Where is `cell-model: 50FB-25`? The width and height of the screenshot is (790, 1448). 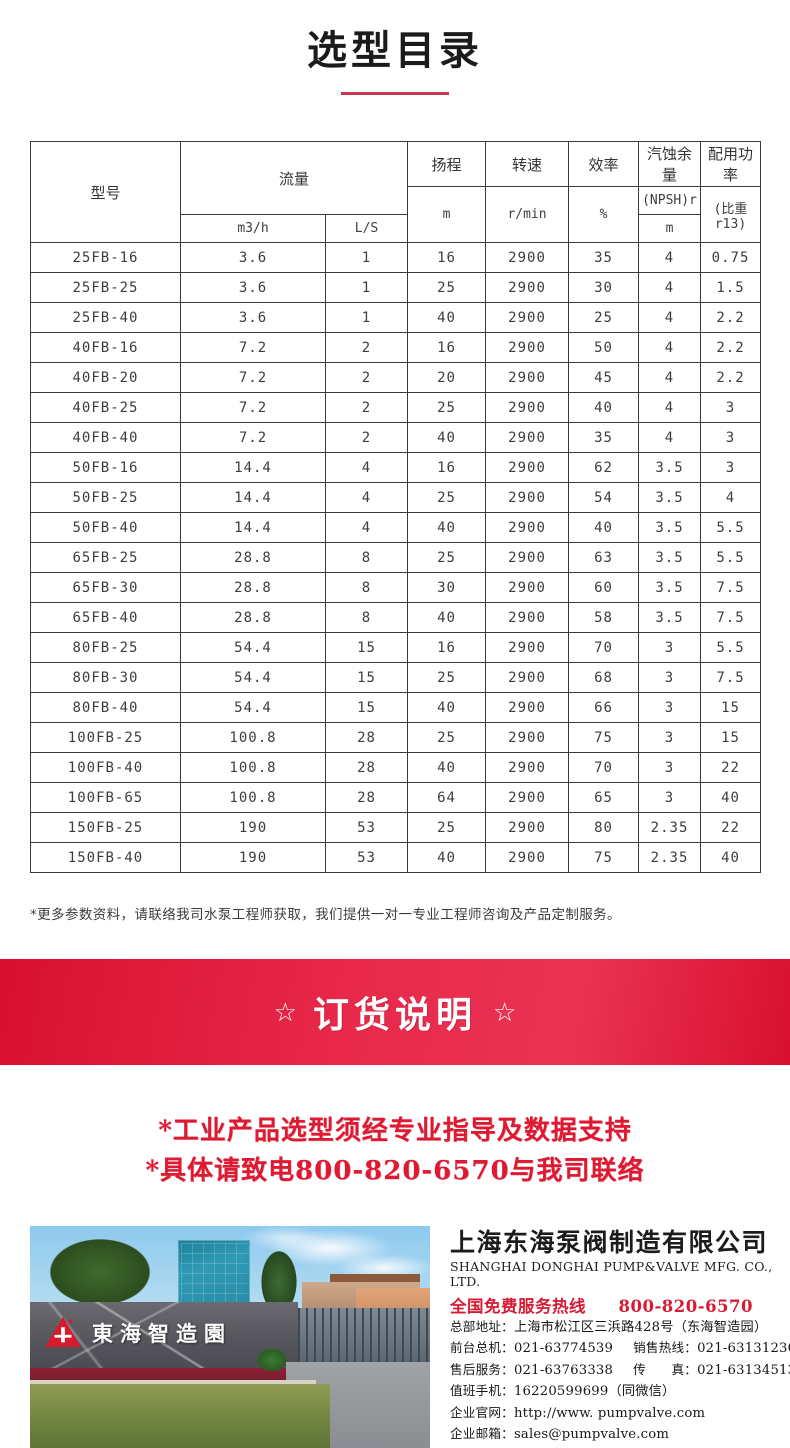
cell-model: 50FB-25 is located at coordinates (105, 497).